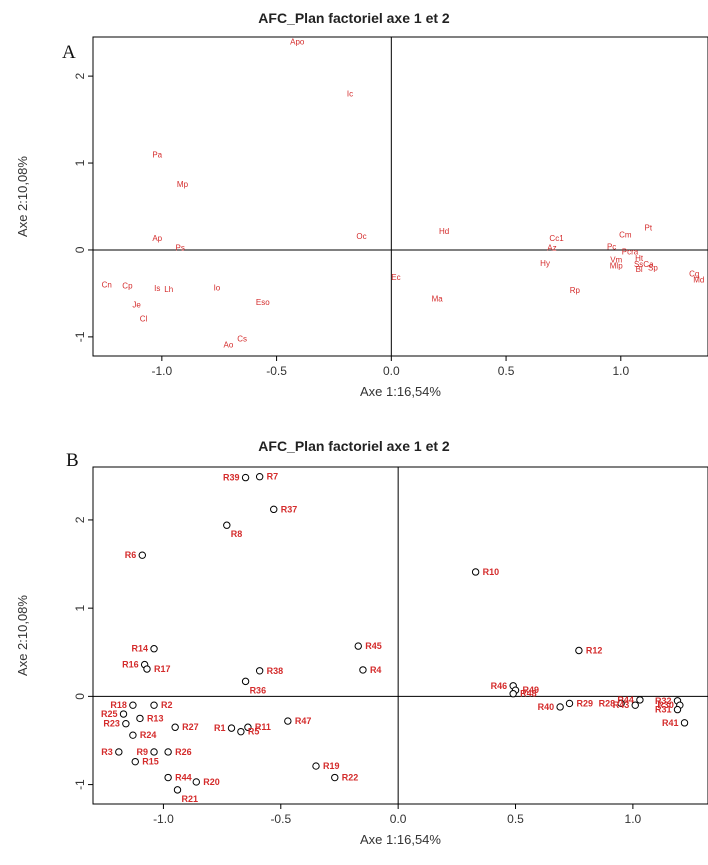  Describe the element at coordinates (611, 246) in the screenshot. I see `data-point-label: Pc` at that location.